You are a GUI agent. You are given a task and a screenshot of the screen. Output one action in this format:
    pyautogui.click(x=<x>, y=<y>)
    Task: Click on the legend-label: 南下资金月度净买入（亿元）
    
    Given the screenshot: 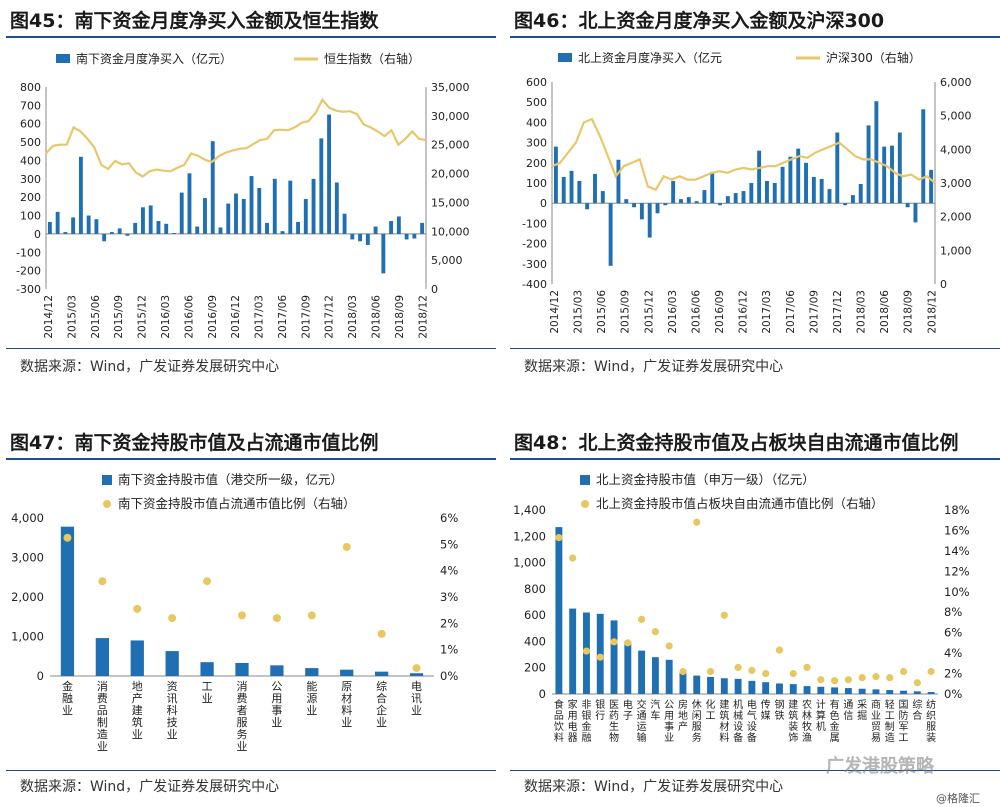 What is the action you would take?
    pyautogui.click(x=154, y=58)
    